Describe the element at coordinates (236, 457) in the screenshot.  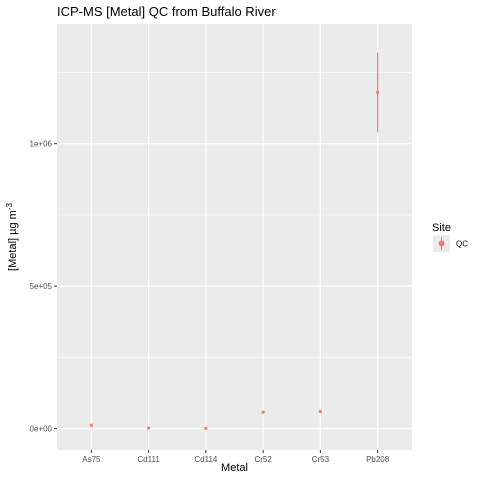
I see `x-axis-ticks: As75 Cd111 Cd114 Cr52 Cr53 Pb208` at that location.